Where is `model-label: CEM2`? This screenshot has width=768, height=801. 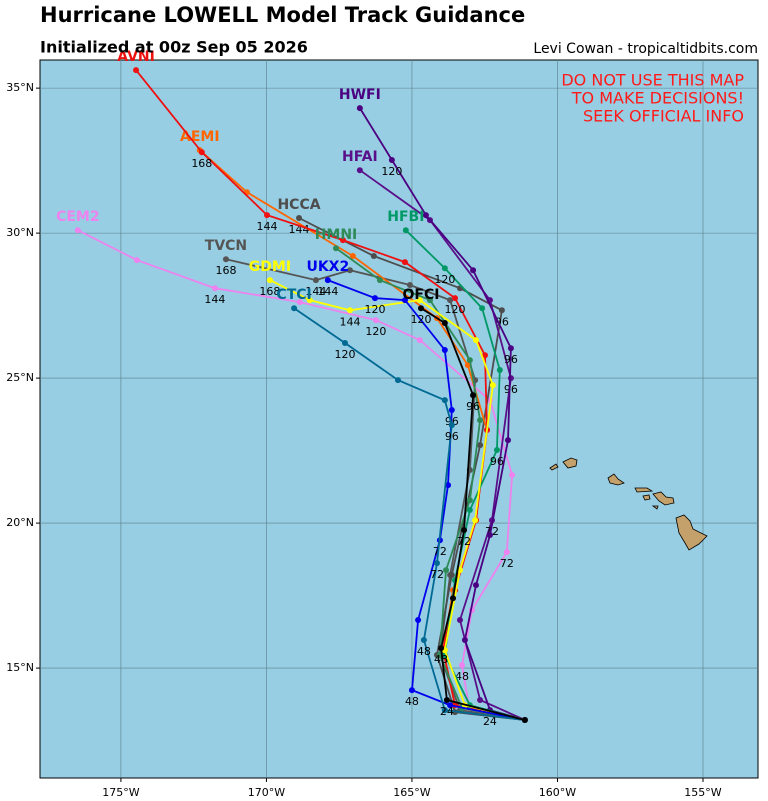
model-label: CEM2 is located at coordinates (78, 217).